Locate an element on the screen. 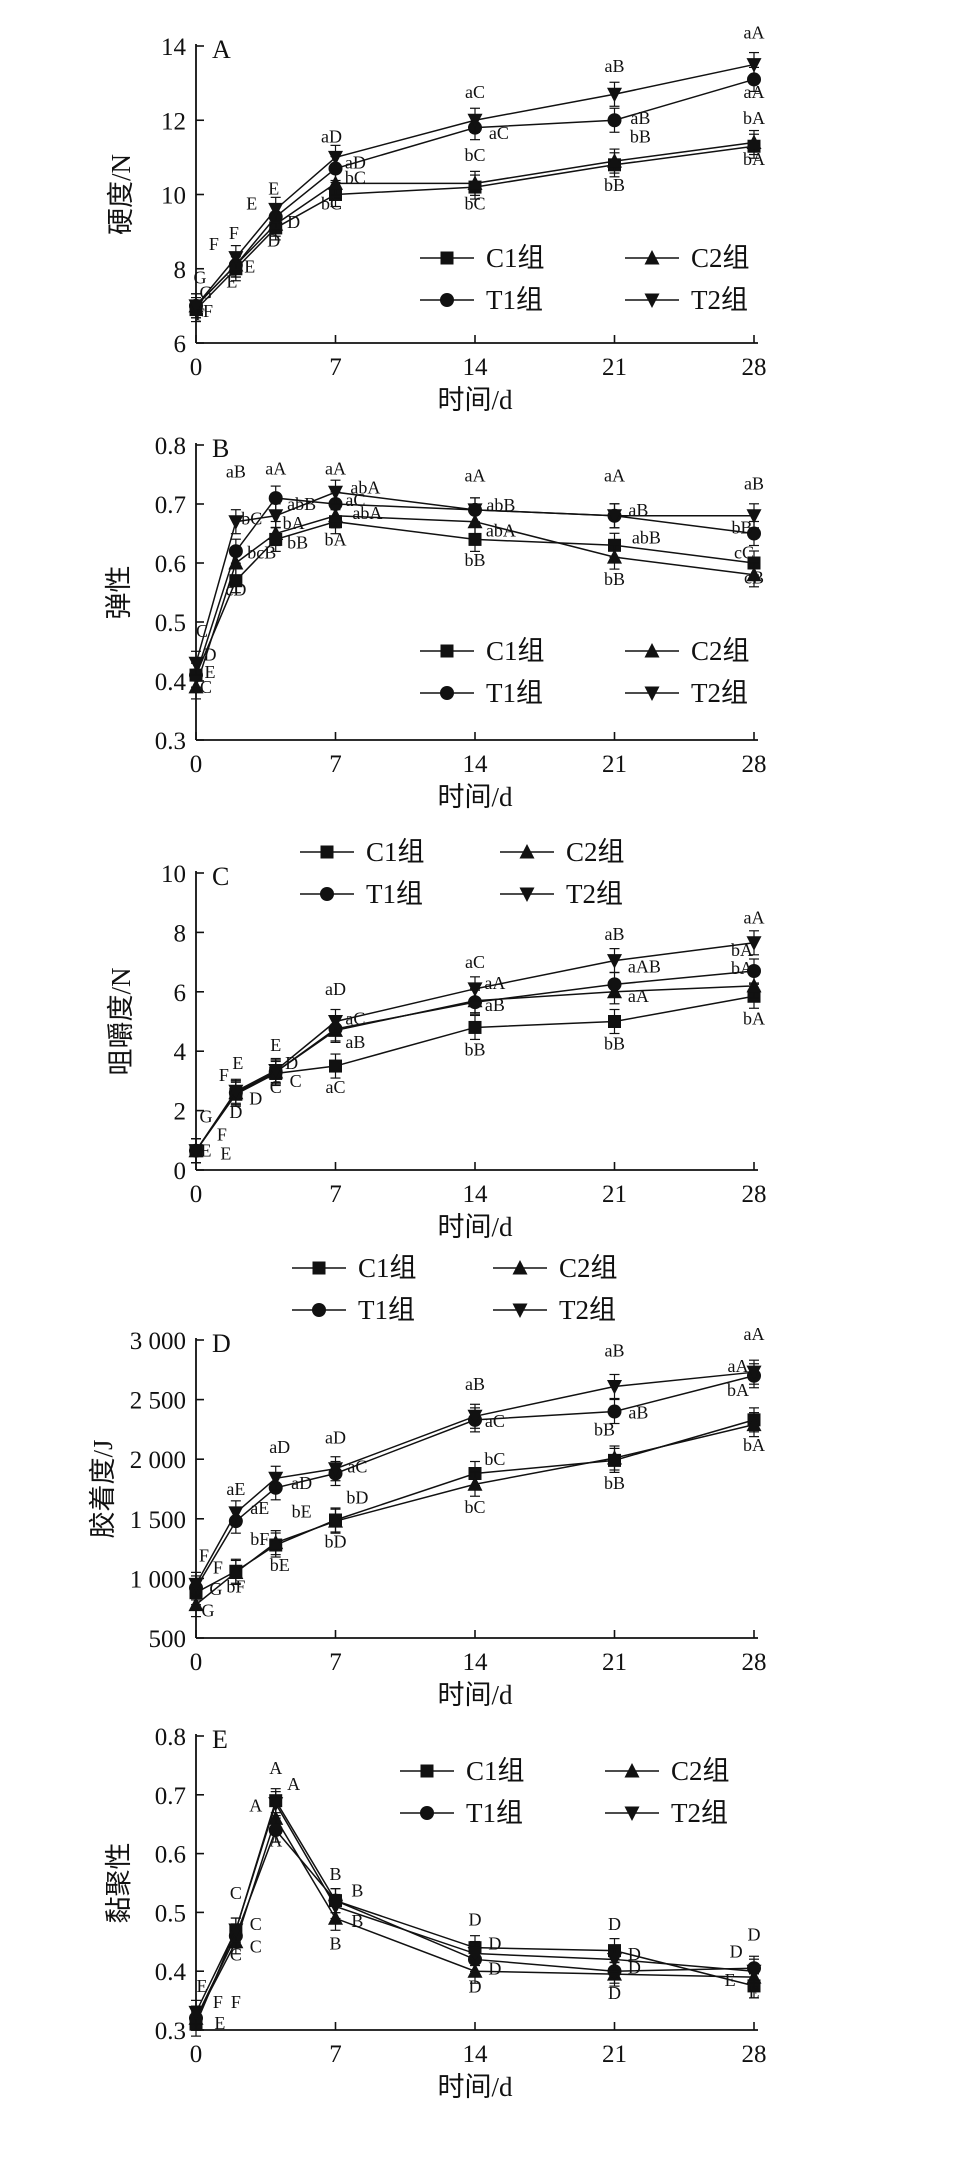 The image size is (969, 2157). significance-label: aE is located at coordinates (235, 1489).